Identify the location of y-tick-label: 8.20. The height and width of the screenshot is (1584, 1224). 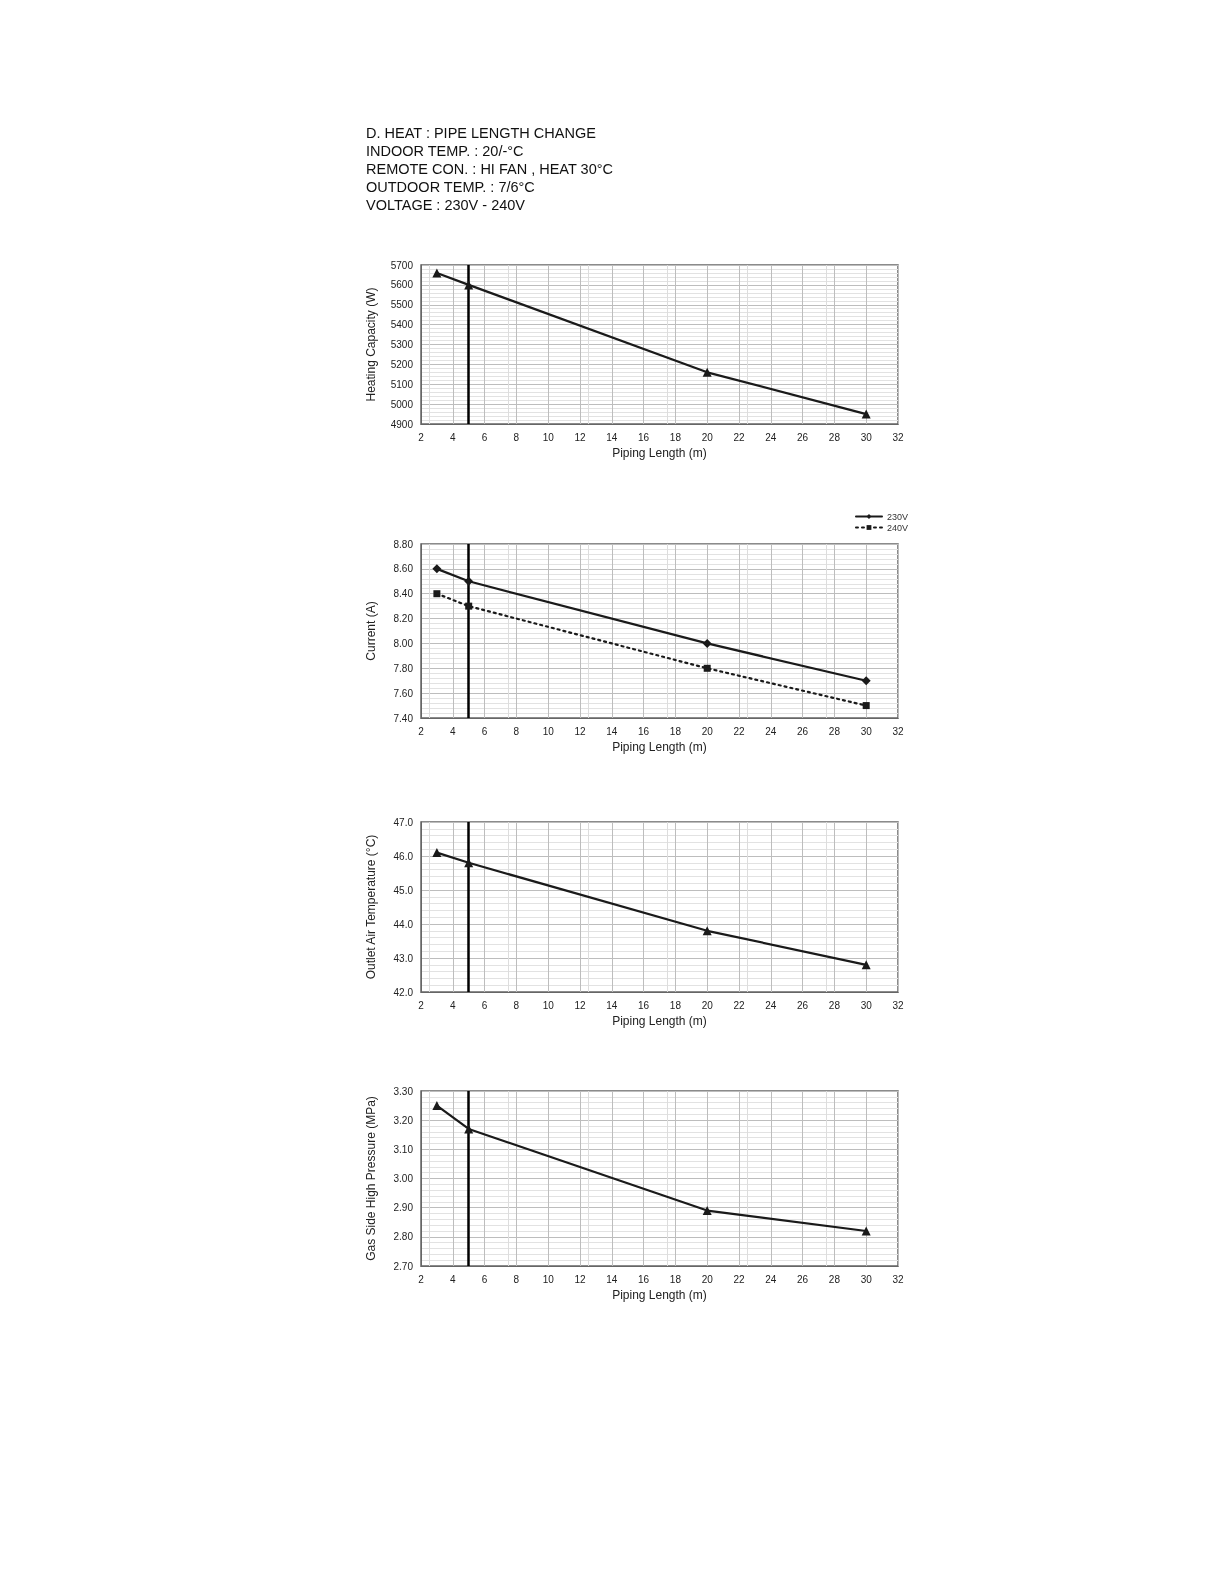
(403, 619).